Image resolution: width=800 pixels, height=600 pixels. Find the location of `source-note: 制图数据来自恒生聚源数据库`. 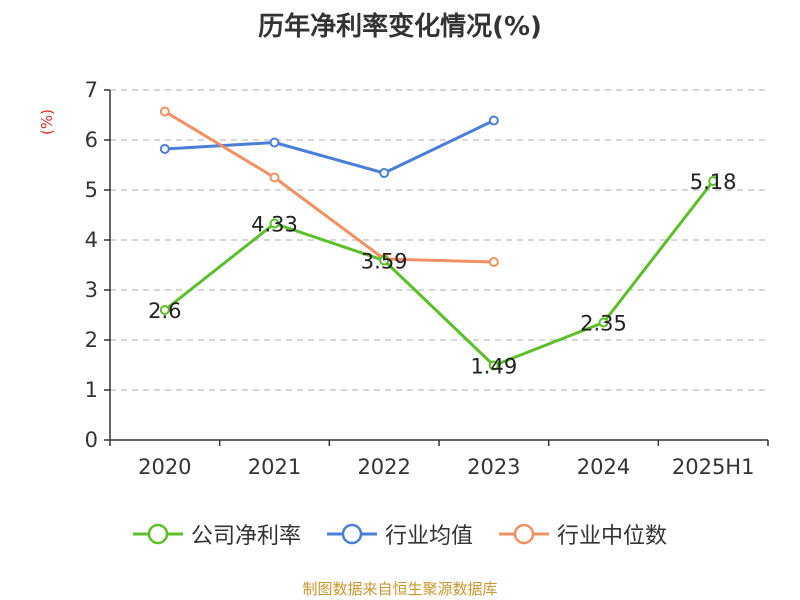

source-note: 制图数据来自恒生聚源数据库 is located at coordinates (400, 589).